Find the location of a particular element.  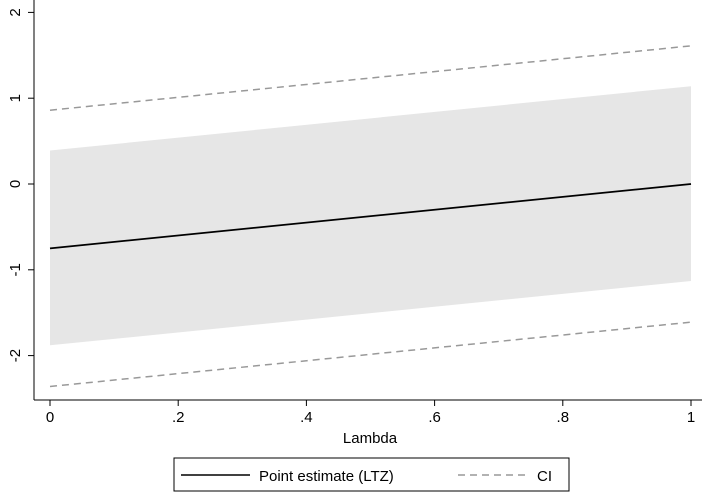

legend-label-ci: CI is located at coordinates (544, 476).